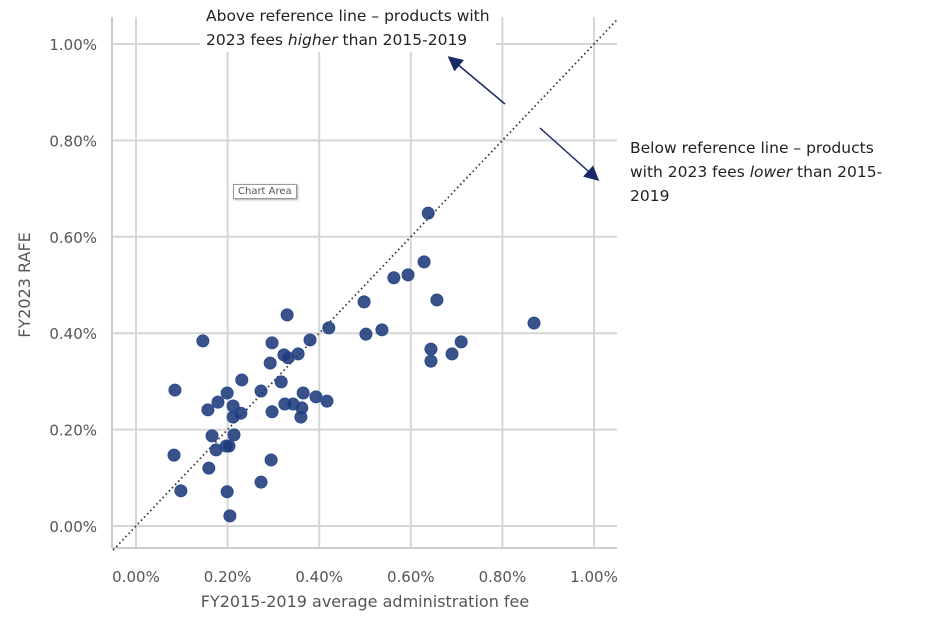 Image resolution: width=933 pixels, height=623 pixels. Describe the element at coordinates (319, 577) in the screenshot. I see `x-tick-label: 0.40%` at that location.